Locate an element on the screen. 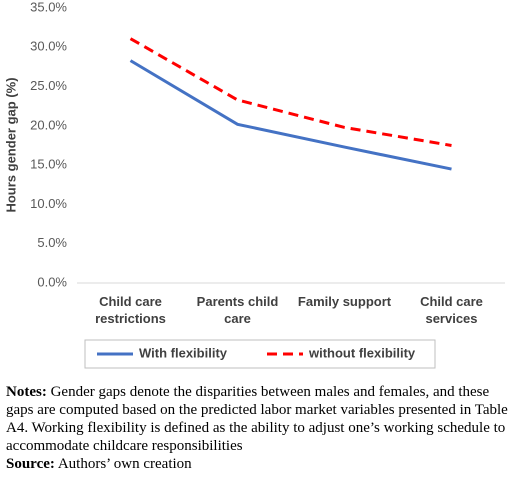  notes-label: Notes: is located at coordinates (26, 392).